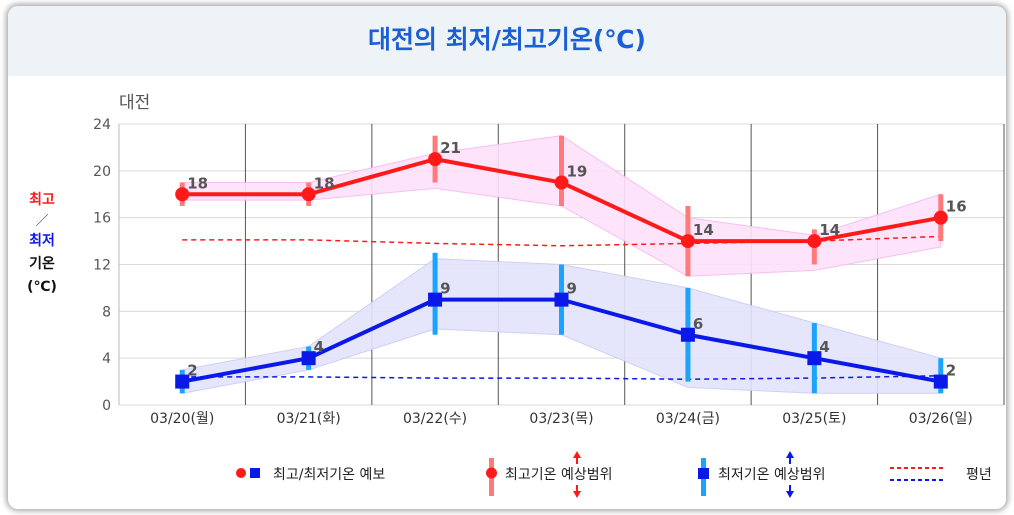 This screenshot has width=1014, height=515. What do you see at coordinates (772, 475) in the screenshot?
I see `legend-min-range-label: 최저기온 예상범위` at bounding box center [772, 475].